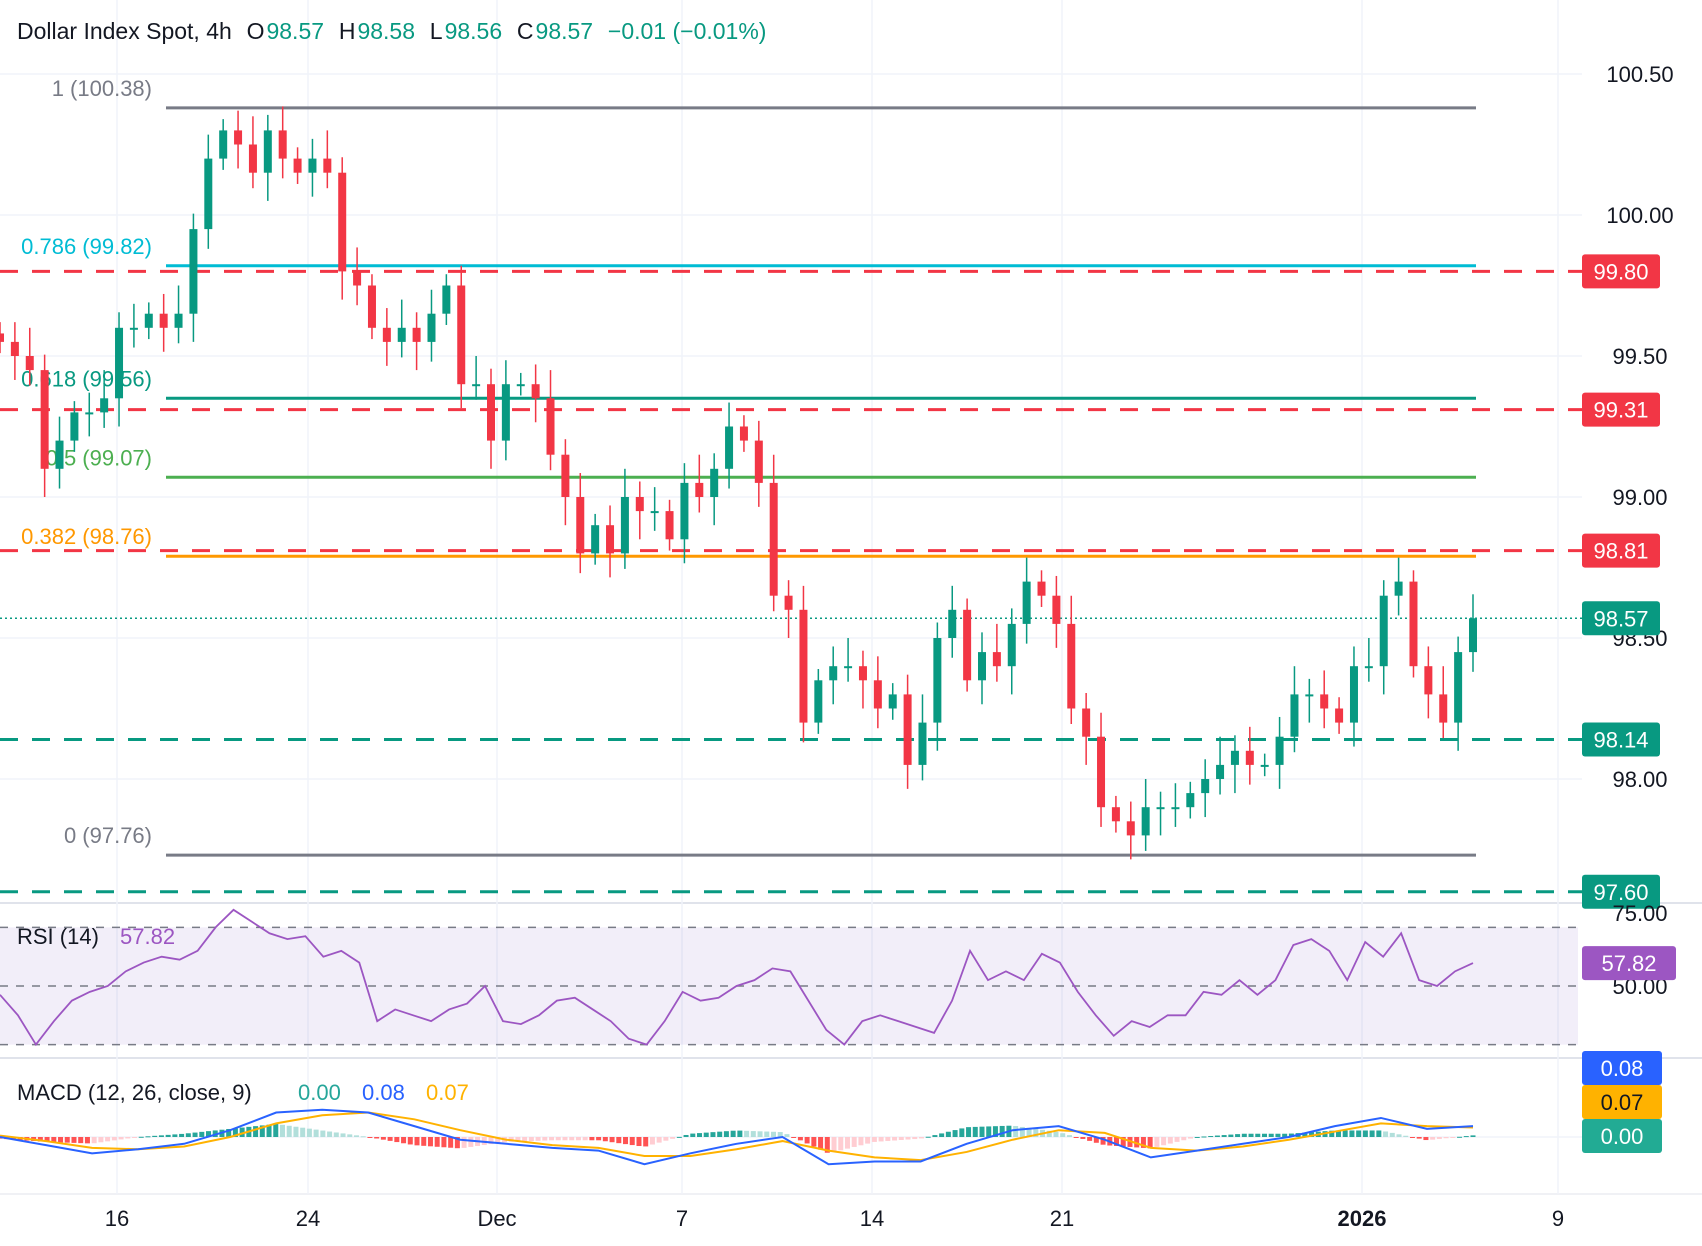 Image resolution: width=1702 pixels, height=1246 pixels. Describe the element at coordinates (308, 1218) in the screenshot. I see `x-tick-label: 24` at that location.